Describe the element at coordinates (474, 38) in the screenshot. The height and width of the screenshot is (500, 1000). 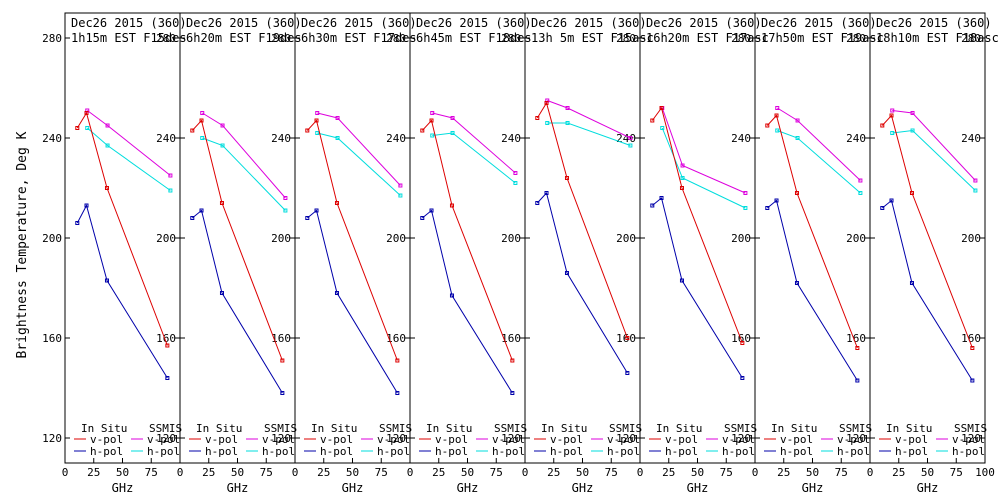
I see `panel-title-time: 6h45m EST F18des` at that location.